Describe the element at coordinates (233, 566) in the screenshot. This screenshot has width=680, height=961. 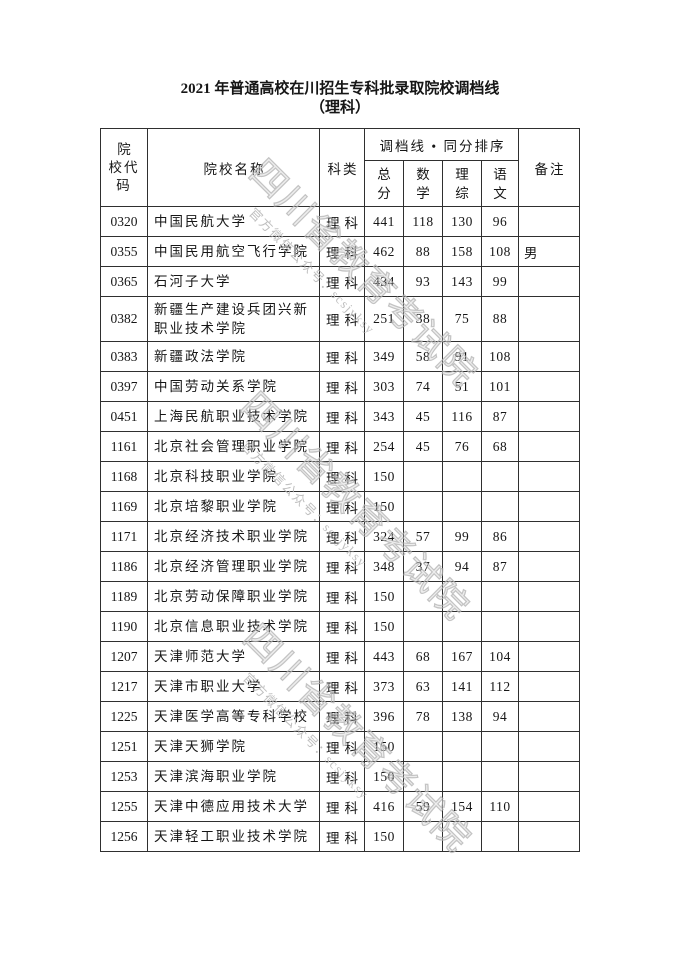
I see `name-cell: 北京经济管理职业学院` at that location.